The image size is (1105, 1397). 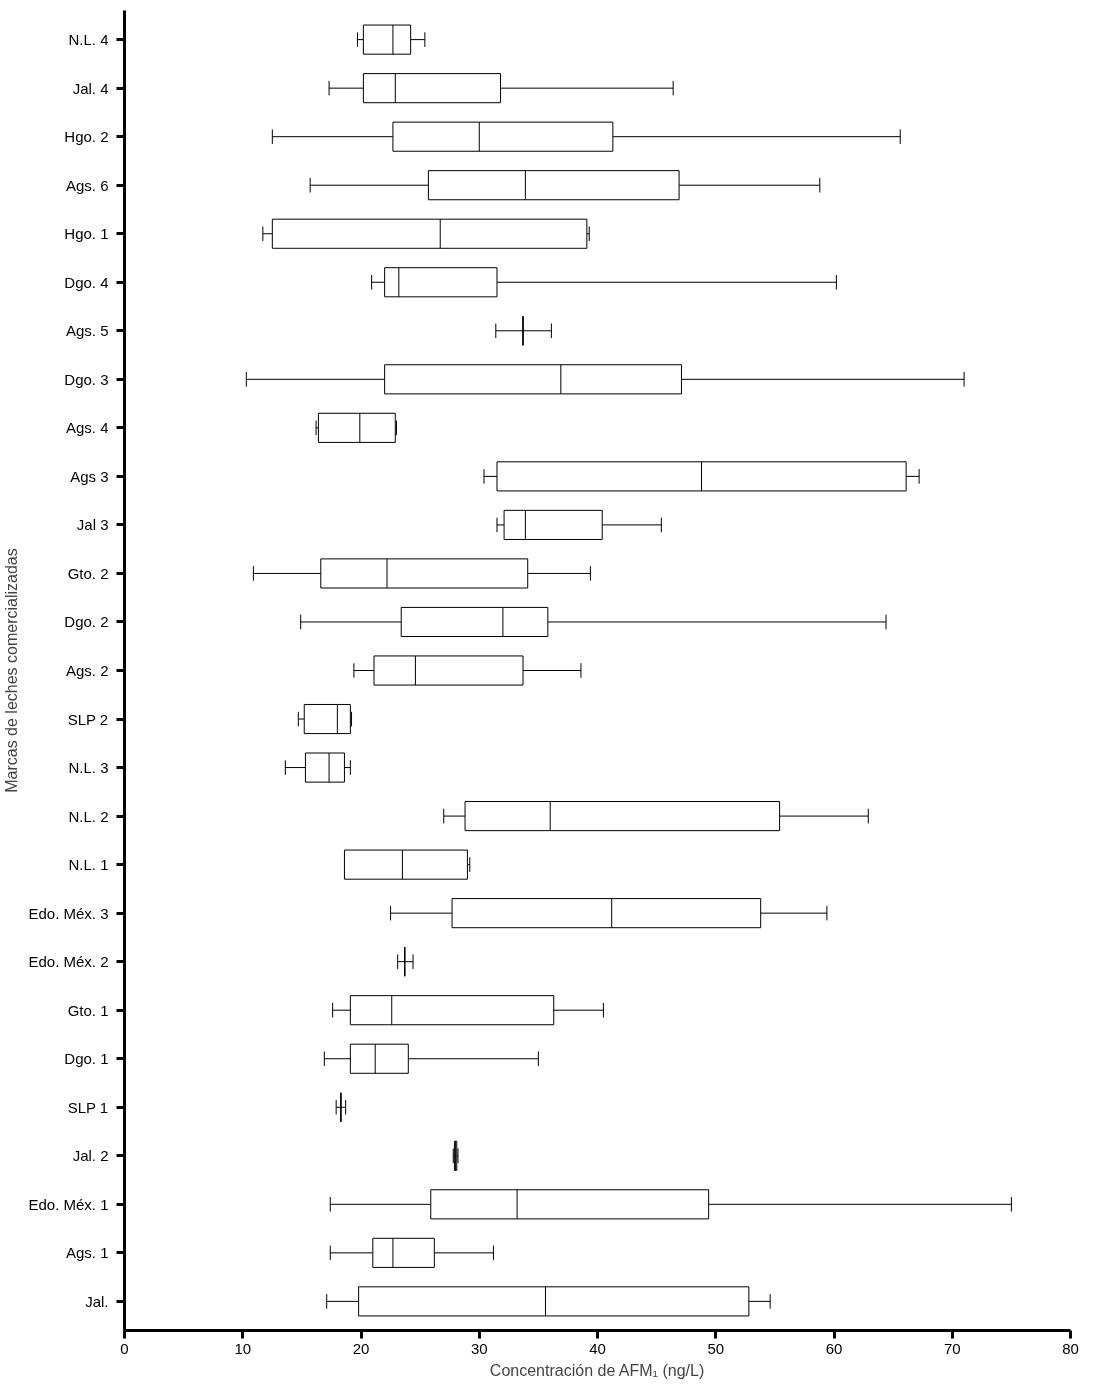 I want to click on x-tick-label: 20, so click(x=361, y=1348).